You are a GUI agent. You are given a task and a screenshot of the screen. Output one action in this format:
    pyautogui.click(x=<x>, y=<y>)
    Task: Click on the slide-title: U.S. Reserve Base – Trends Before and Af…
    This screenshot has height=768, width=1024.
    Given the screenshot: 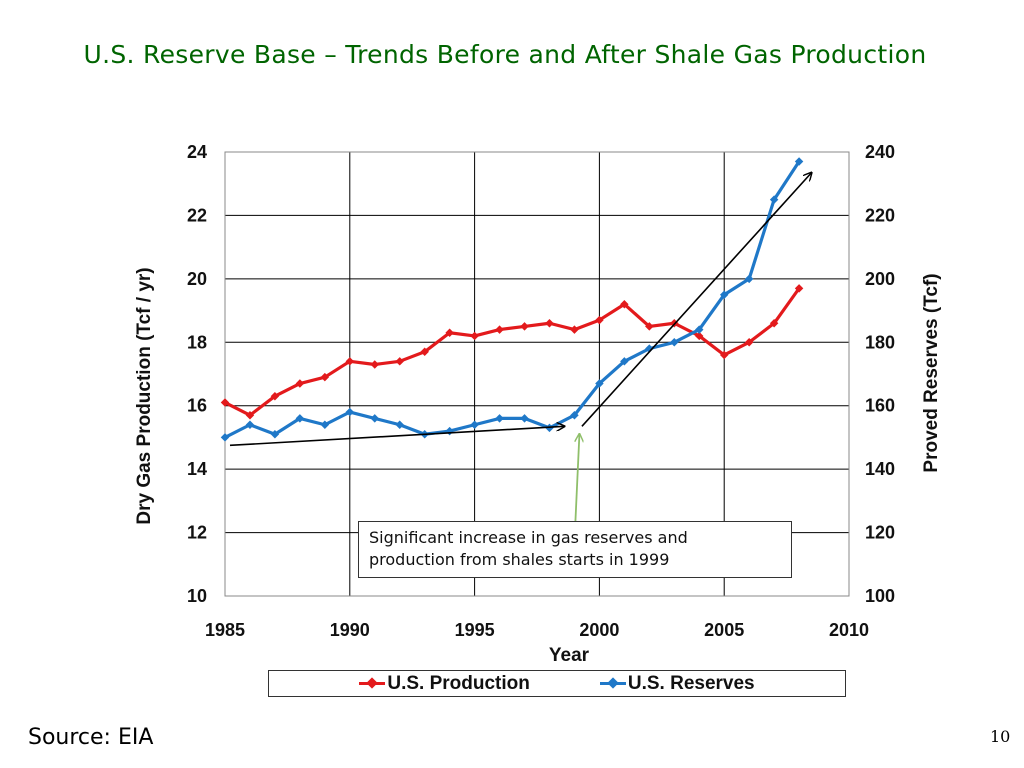 What is the action you would take?
    pyautogui.click(x=505, y=54)
    